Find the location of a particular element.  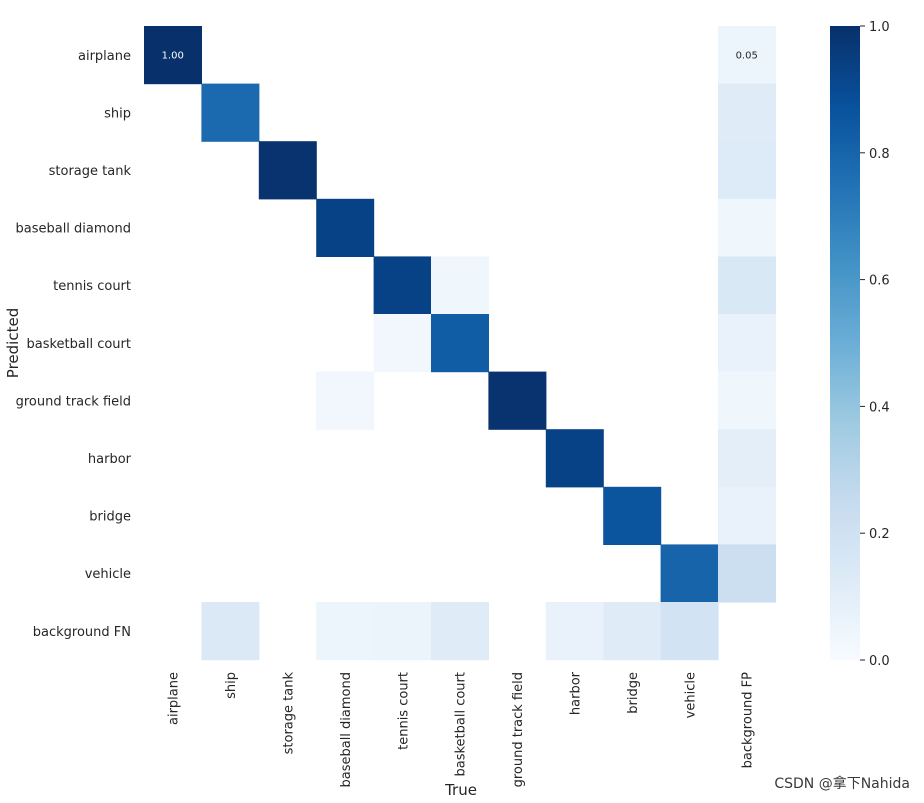

colorbar-ticks: 0.0 0.2 0.4 0.6 0.8 1.0 is located at coordinates (875, 344).